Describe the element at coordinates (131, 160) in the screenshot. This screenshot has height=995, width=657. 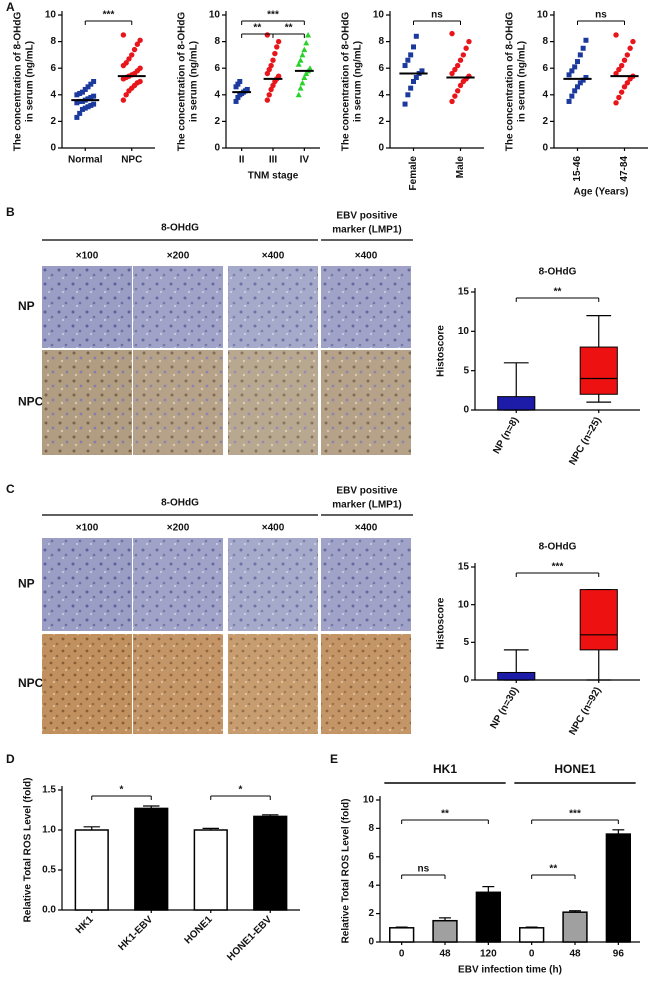
I see `x-tick-label: NPC` at that location.